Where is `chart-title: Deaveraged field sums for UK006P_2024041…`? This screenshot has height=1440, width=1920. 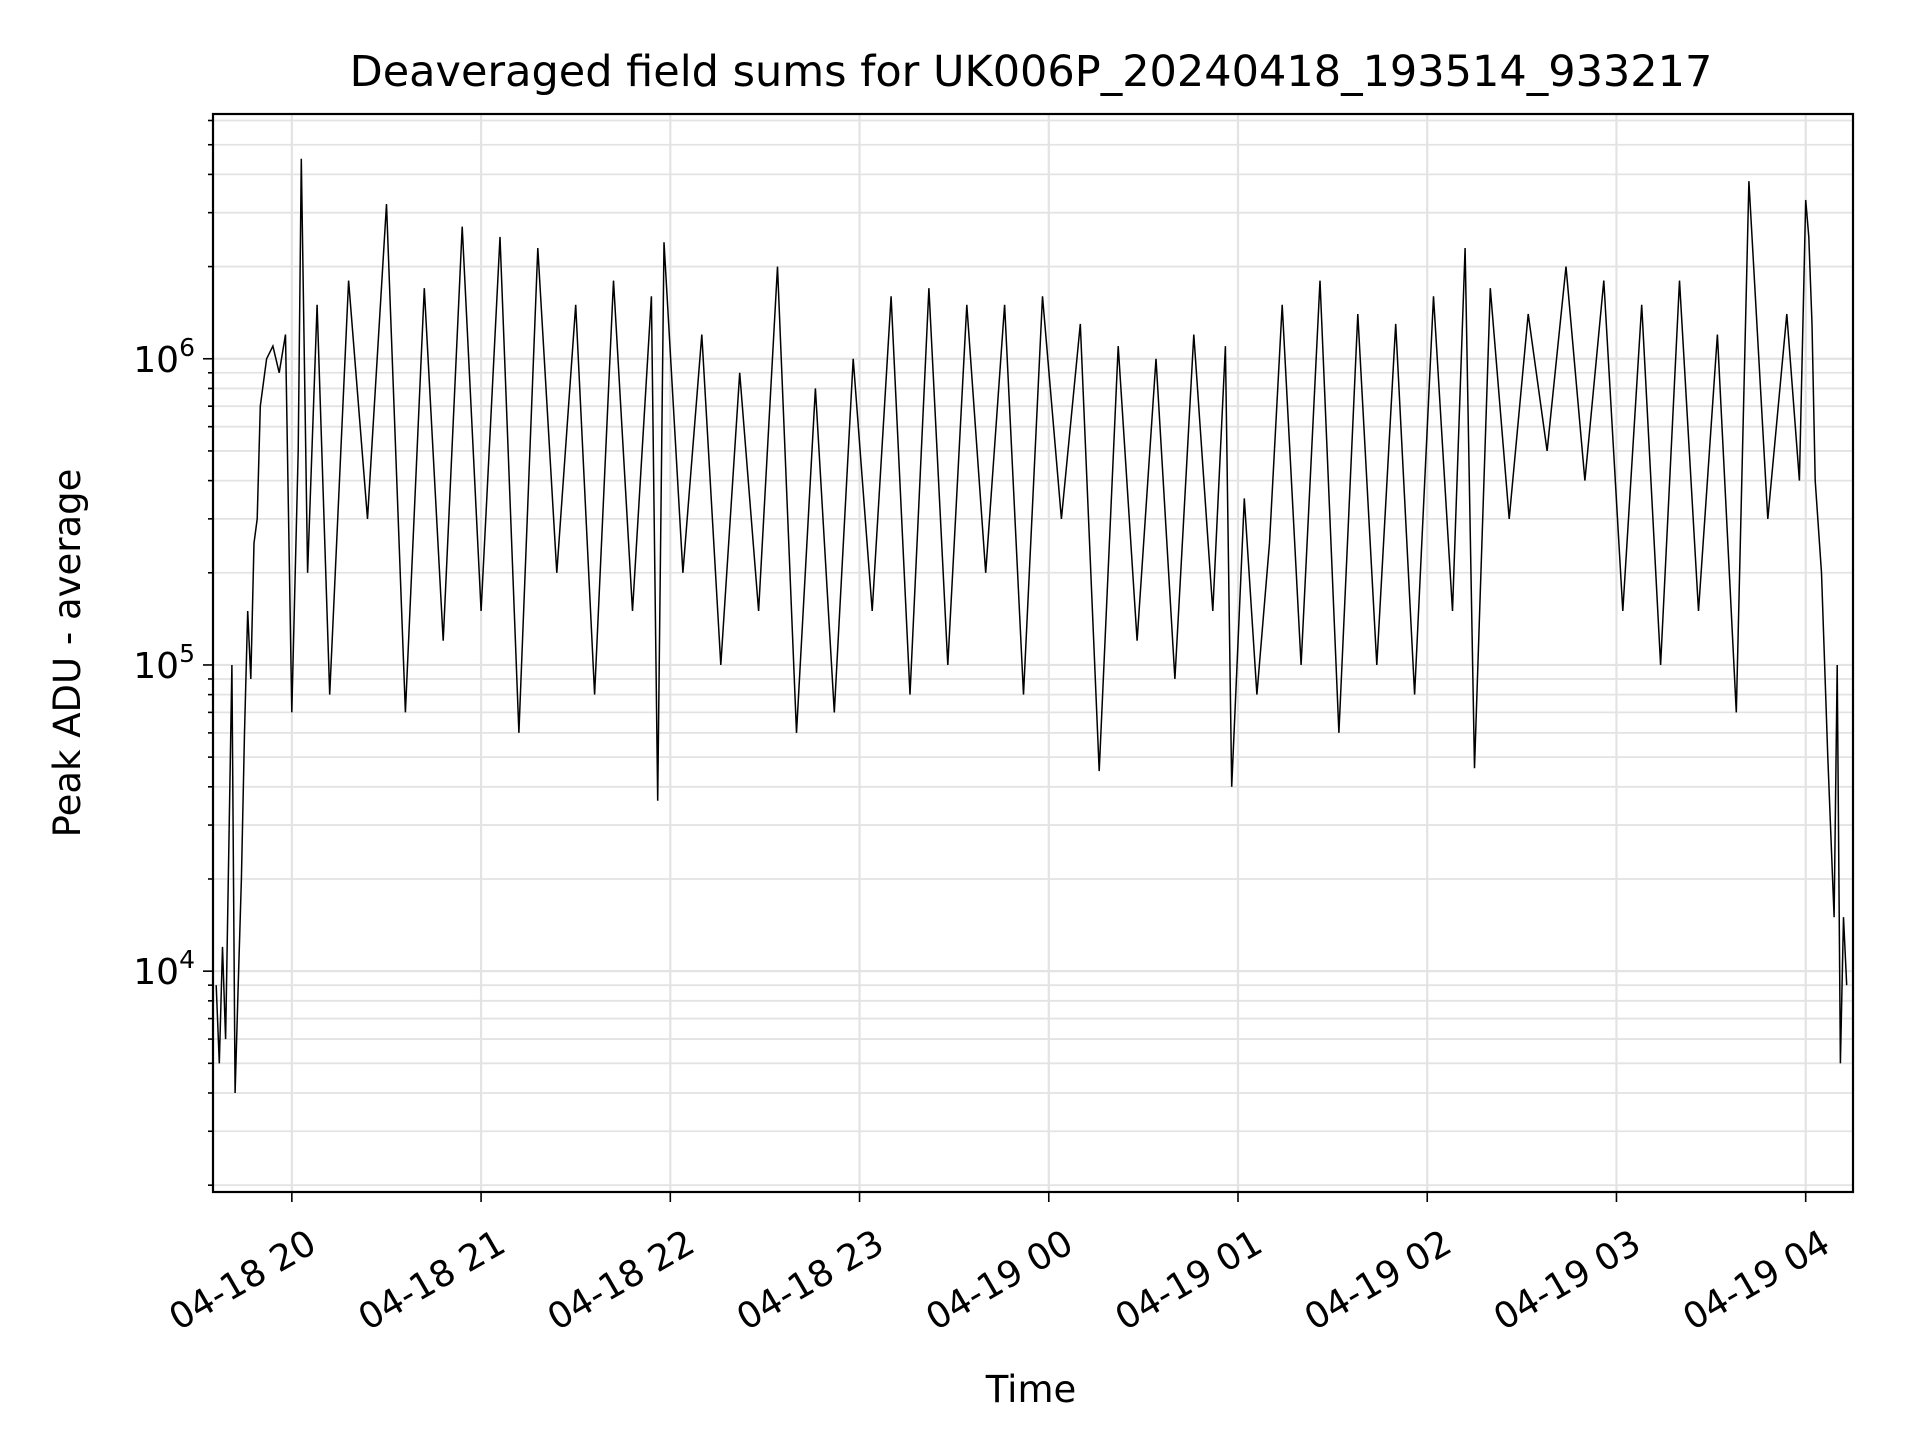 chart-title: Deaveraged field sums for UK006P_2024041… is located at coordinates (1031, 72).